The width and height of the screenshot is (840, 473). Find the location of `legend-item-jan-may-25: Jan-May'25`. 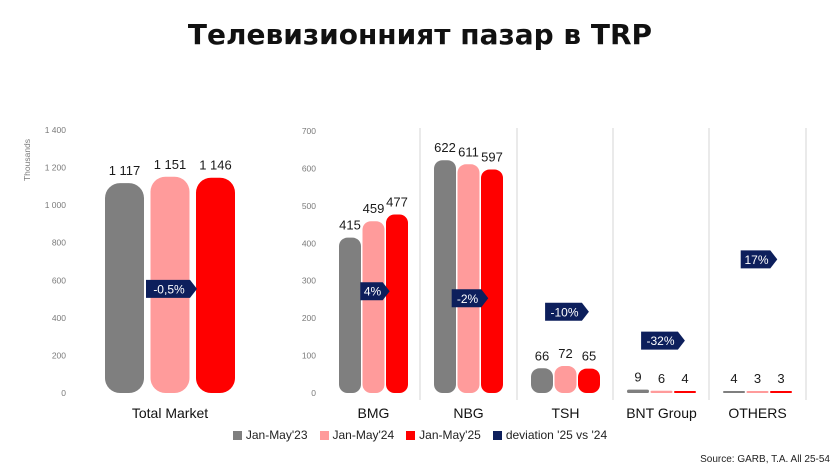

legend-item-jan-may-25: Jan-May'25 is located at coordinates (443, 435).